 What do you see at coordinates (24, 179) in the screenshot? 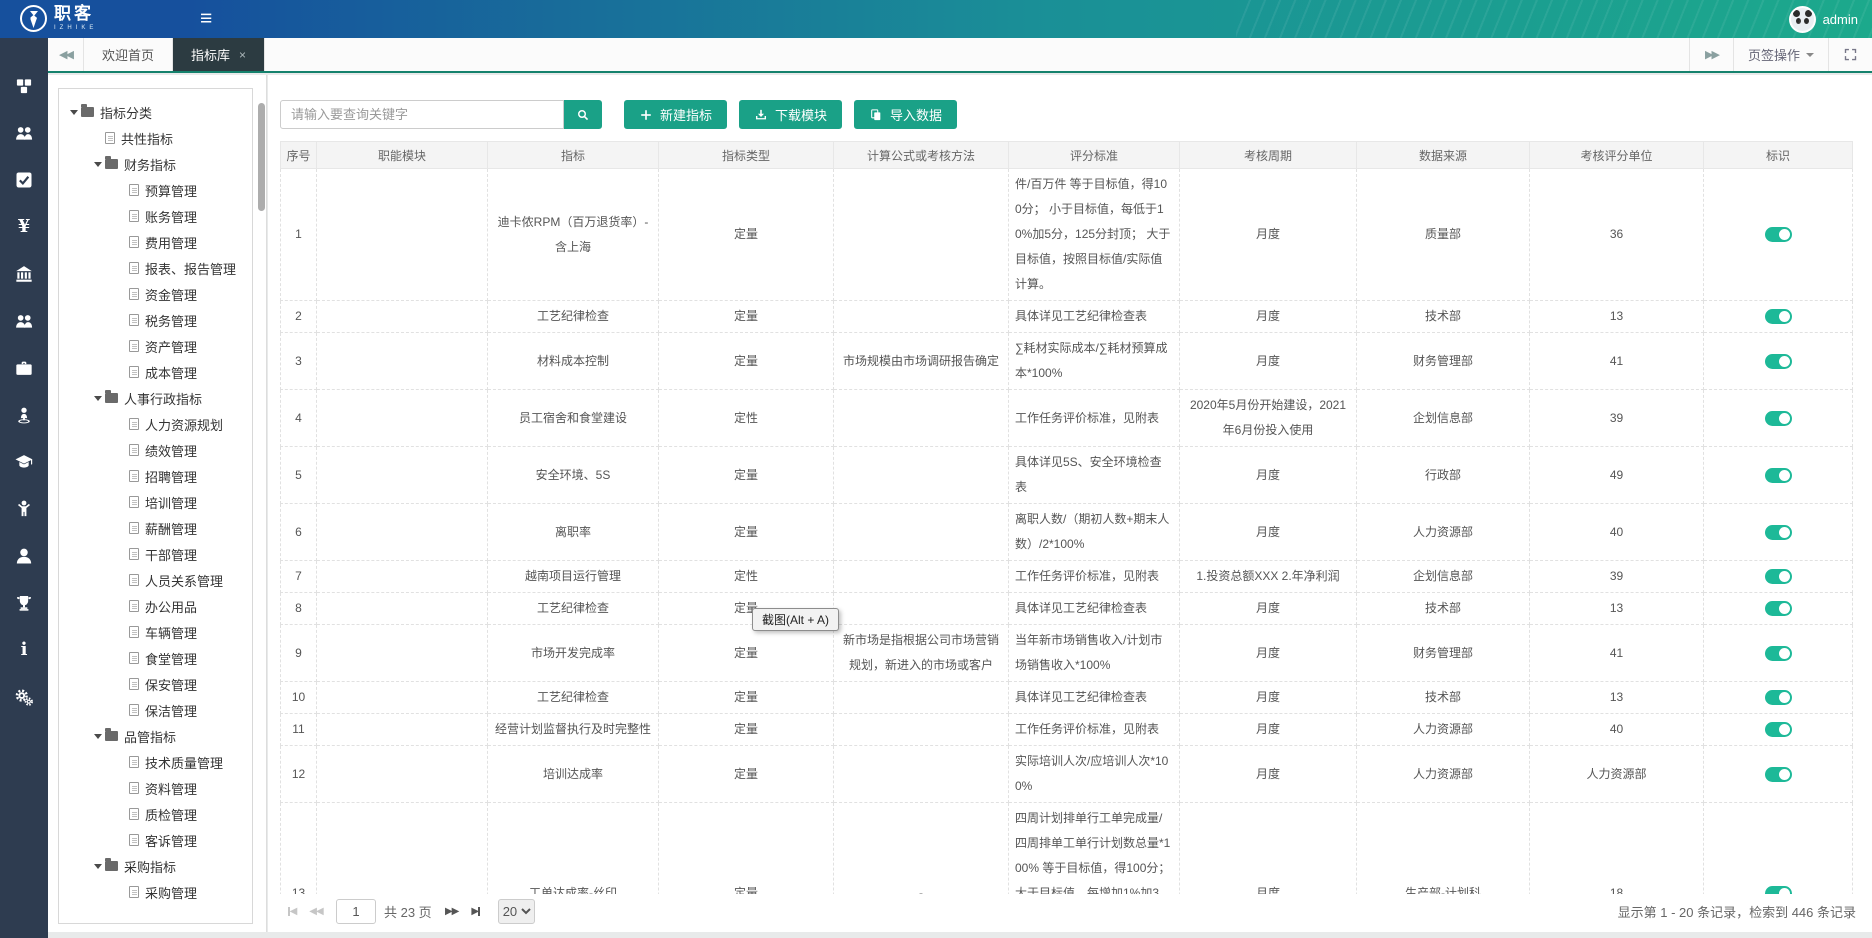
I see `check-square-icon` at bounding box center [24, 179].